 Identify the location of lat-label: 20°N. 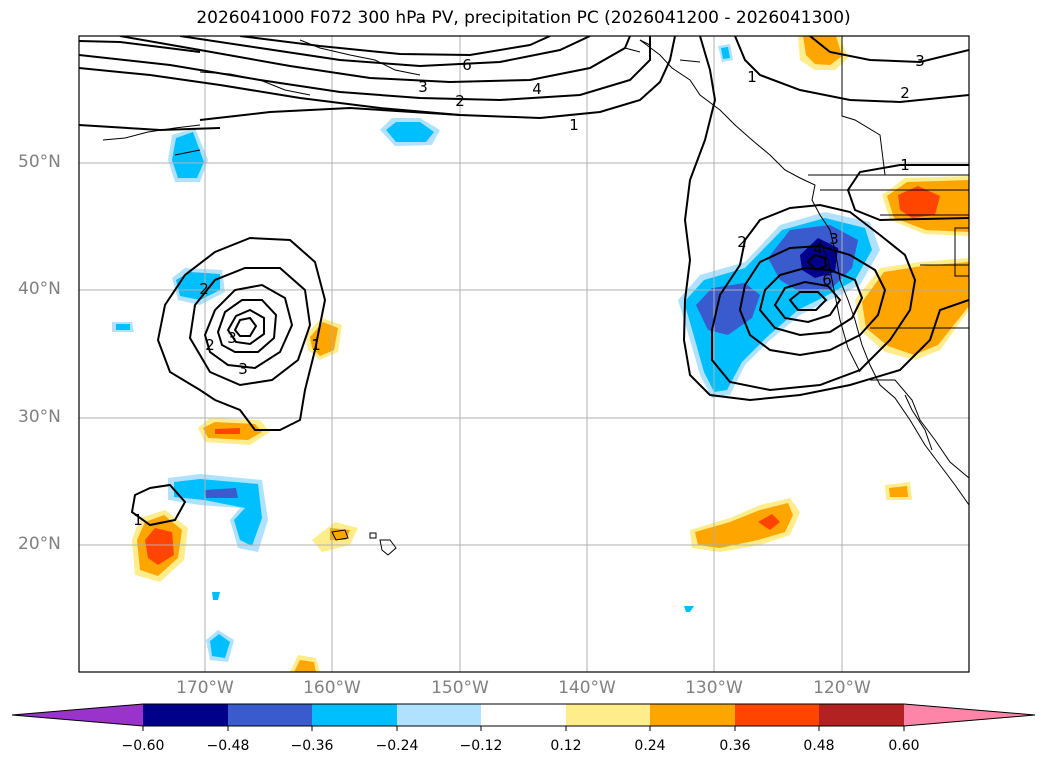
(39, 544).